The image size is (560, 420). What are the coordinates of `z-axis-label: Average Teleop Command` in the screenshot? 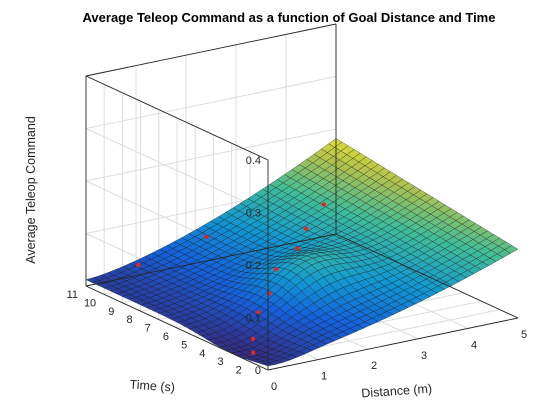 It's located at (31, 190).